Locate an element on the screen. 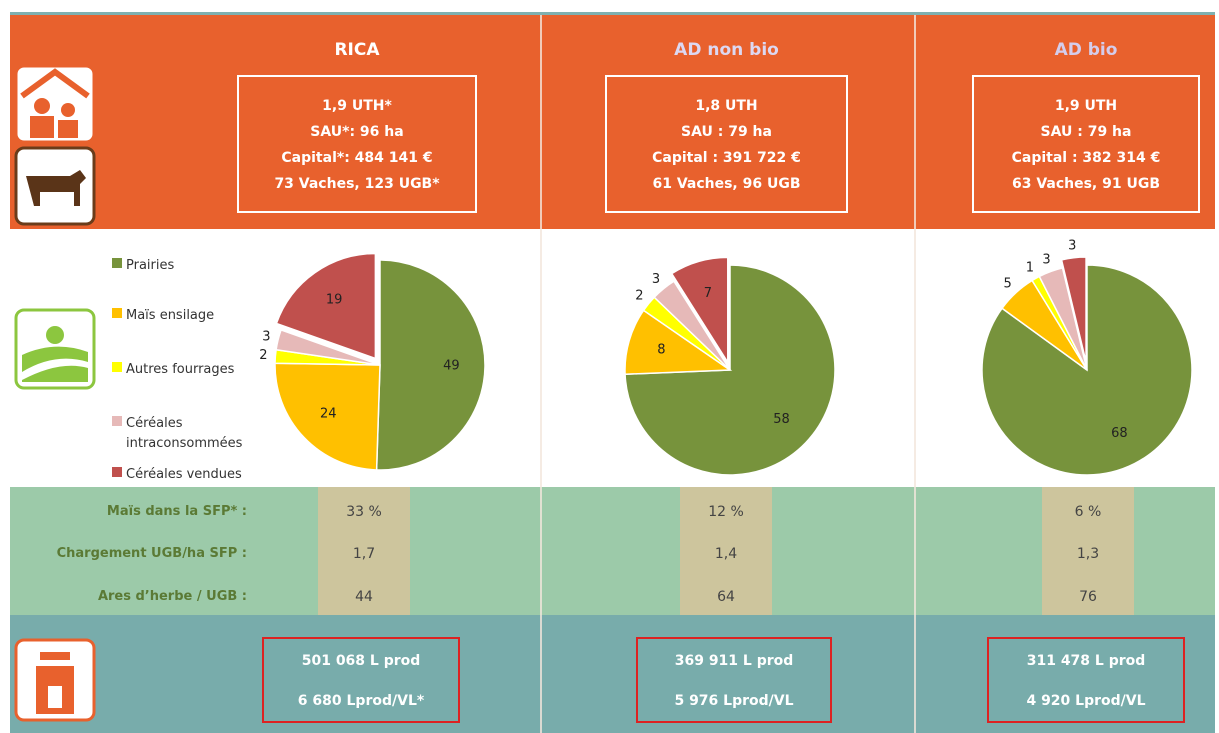 The width and height of the screenshot is (1219, 733). info-line: Capital : 391 722 € is located at coordinates (726, 158).